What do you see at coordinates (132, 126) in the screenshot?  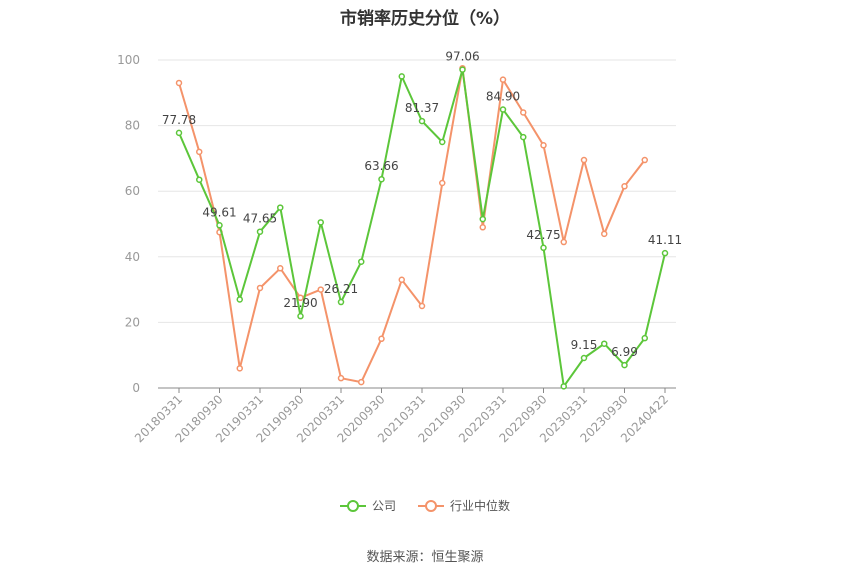 I see `y-tick-label: 80` at bounding box center [132, 126].